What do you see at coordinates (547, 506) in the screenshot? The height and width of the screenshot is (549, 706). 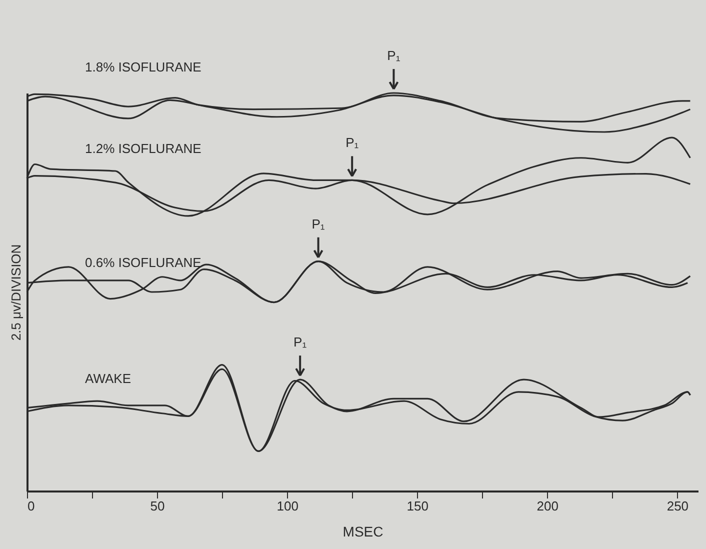 I see `x-tick-label: 200` at bounding box center [547, 506].